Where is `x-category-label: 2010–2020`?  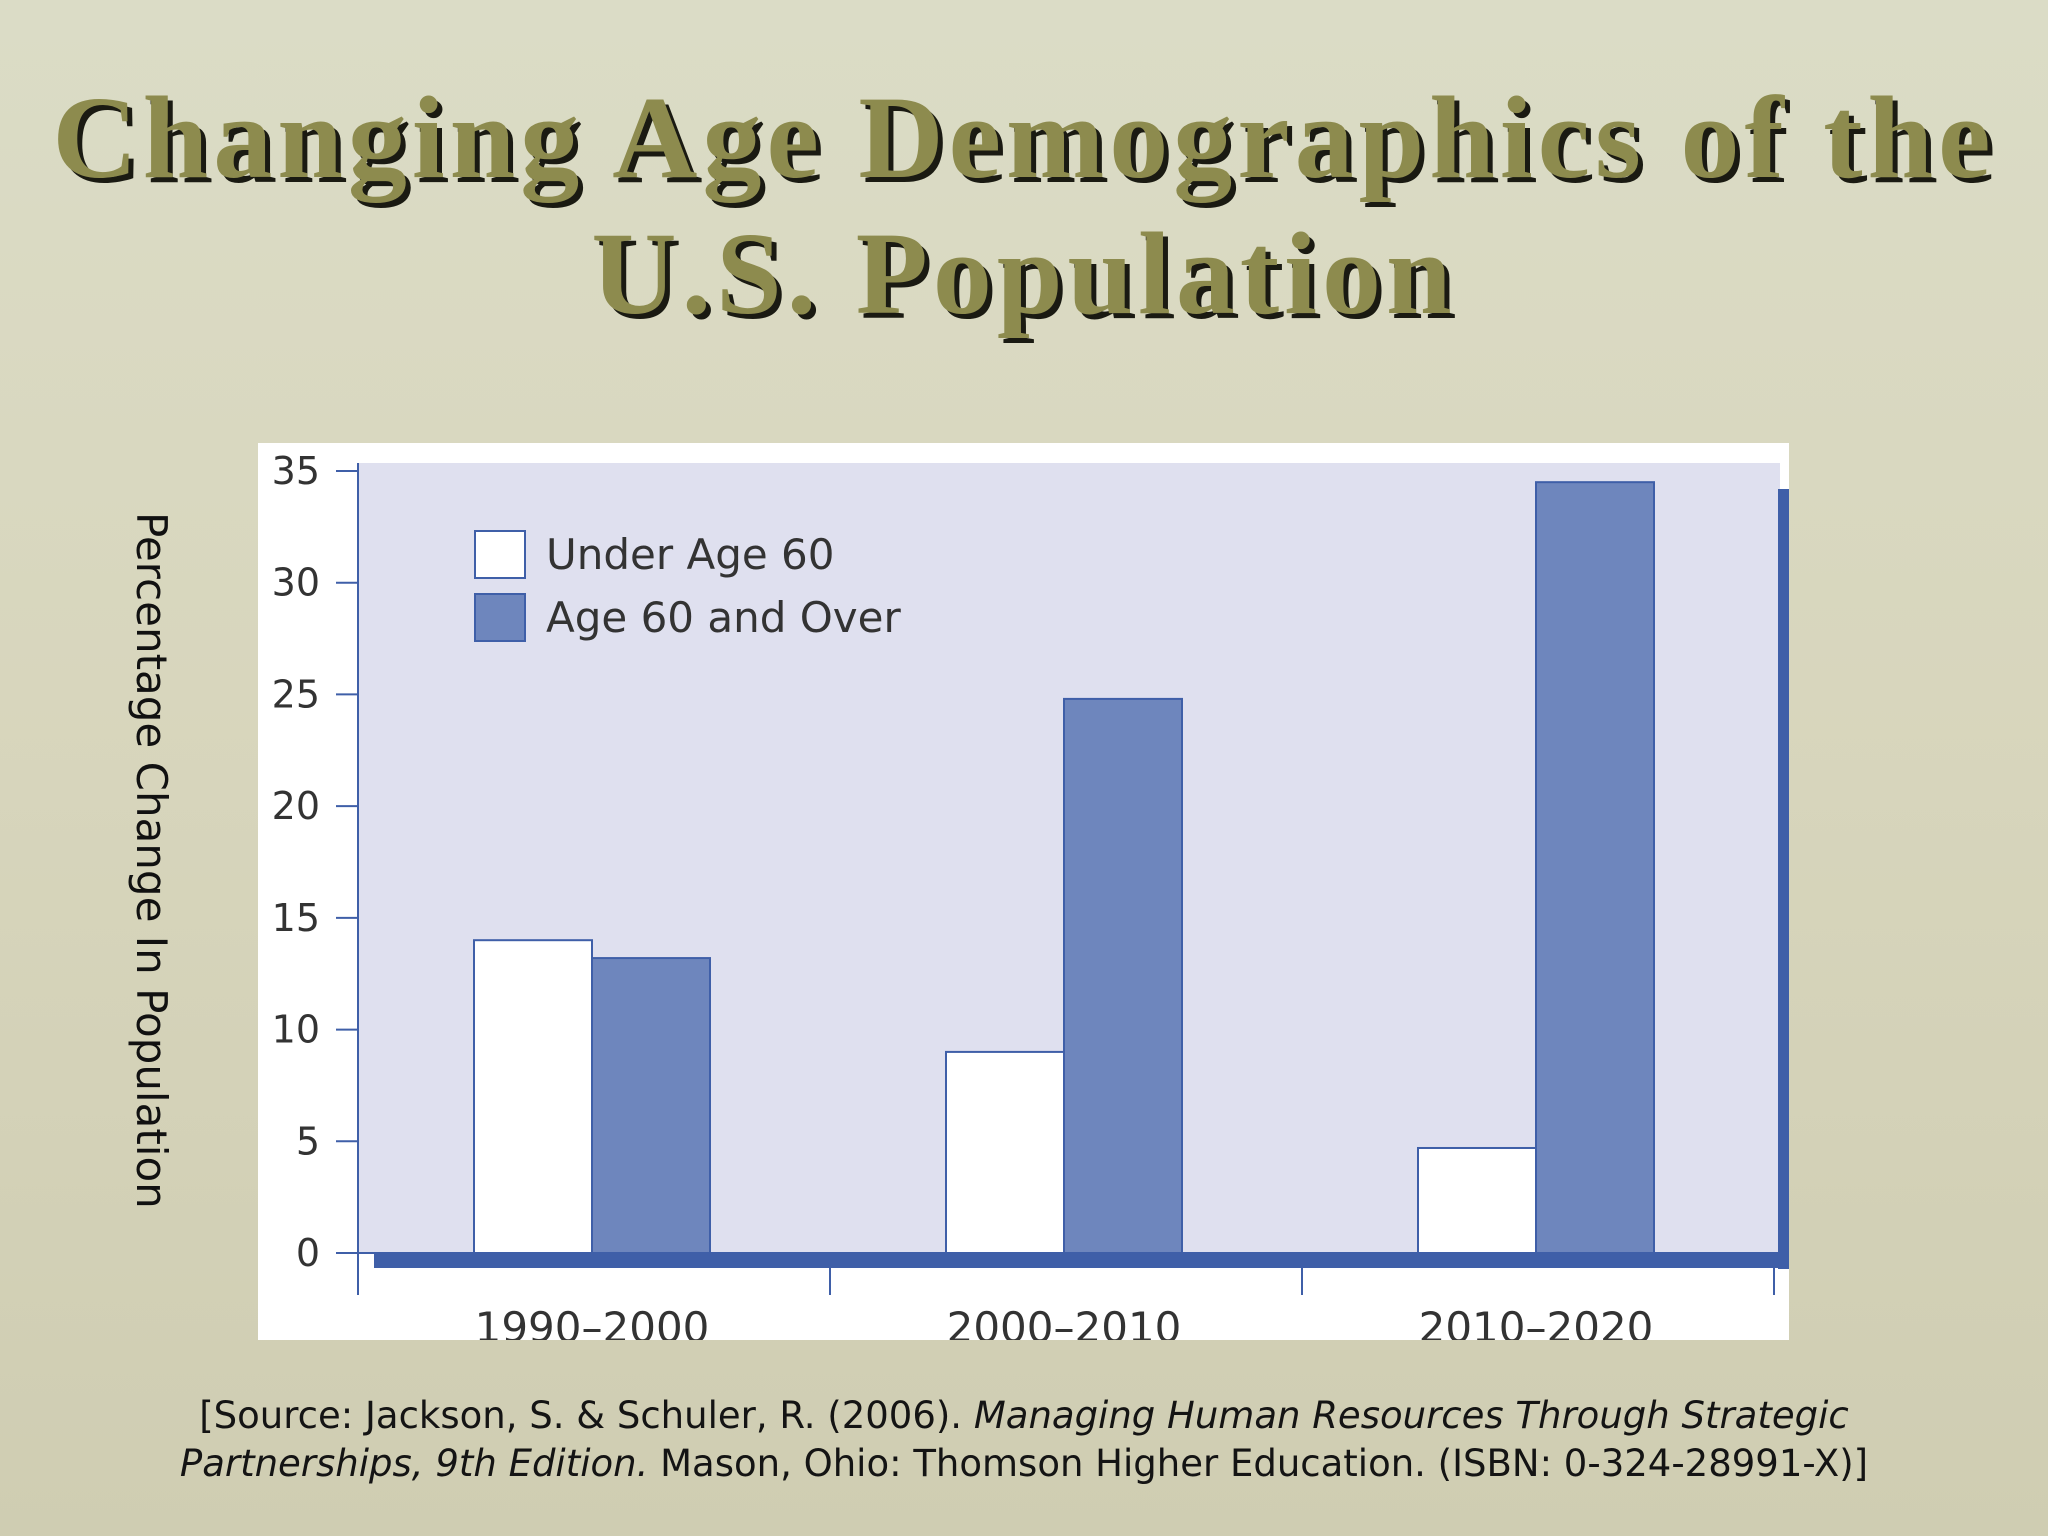
x-category-label: 2010–2020 is located at coordinates (1536, 1321).